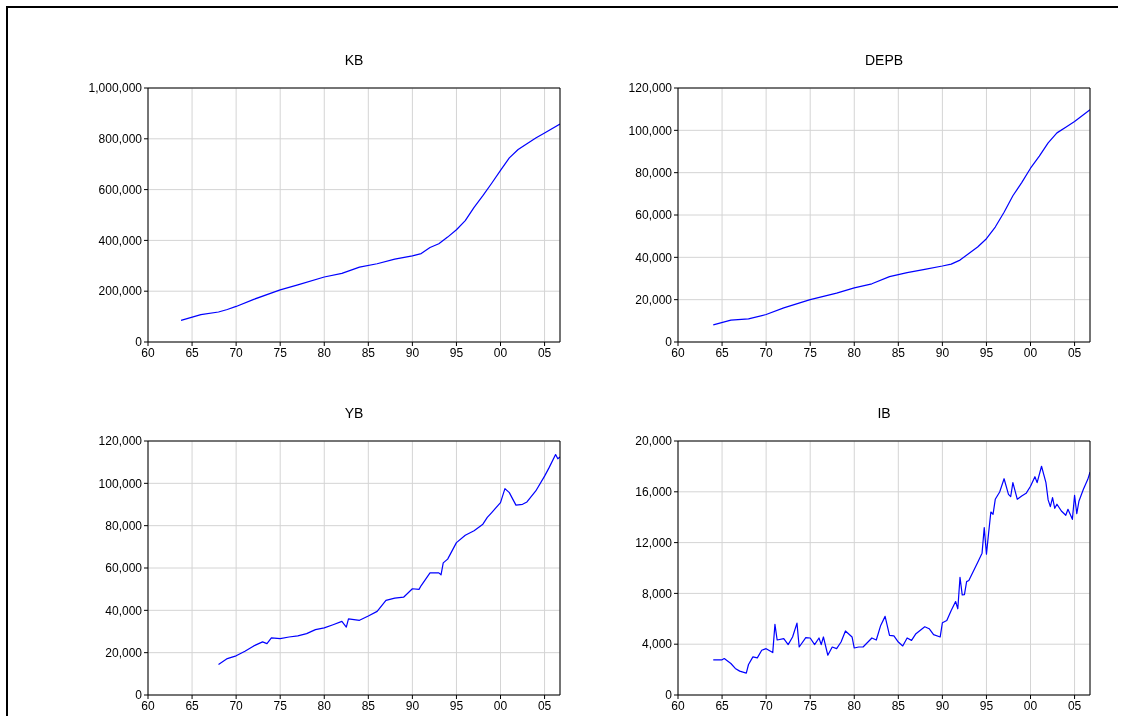 The width and height of the screenshot is (1121, 721). I want to click on chart-title: KB, so click(354, 60).